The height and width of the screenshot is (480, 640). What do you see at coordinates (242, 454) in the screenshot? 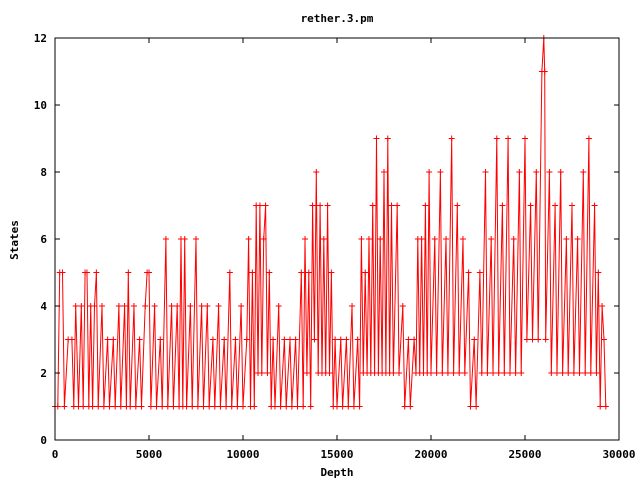
I see `x-tick-label: 10000` at bounding box center [242, 454].